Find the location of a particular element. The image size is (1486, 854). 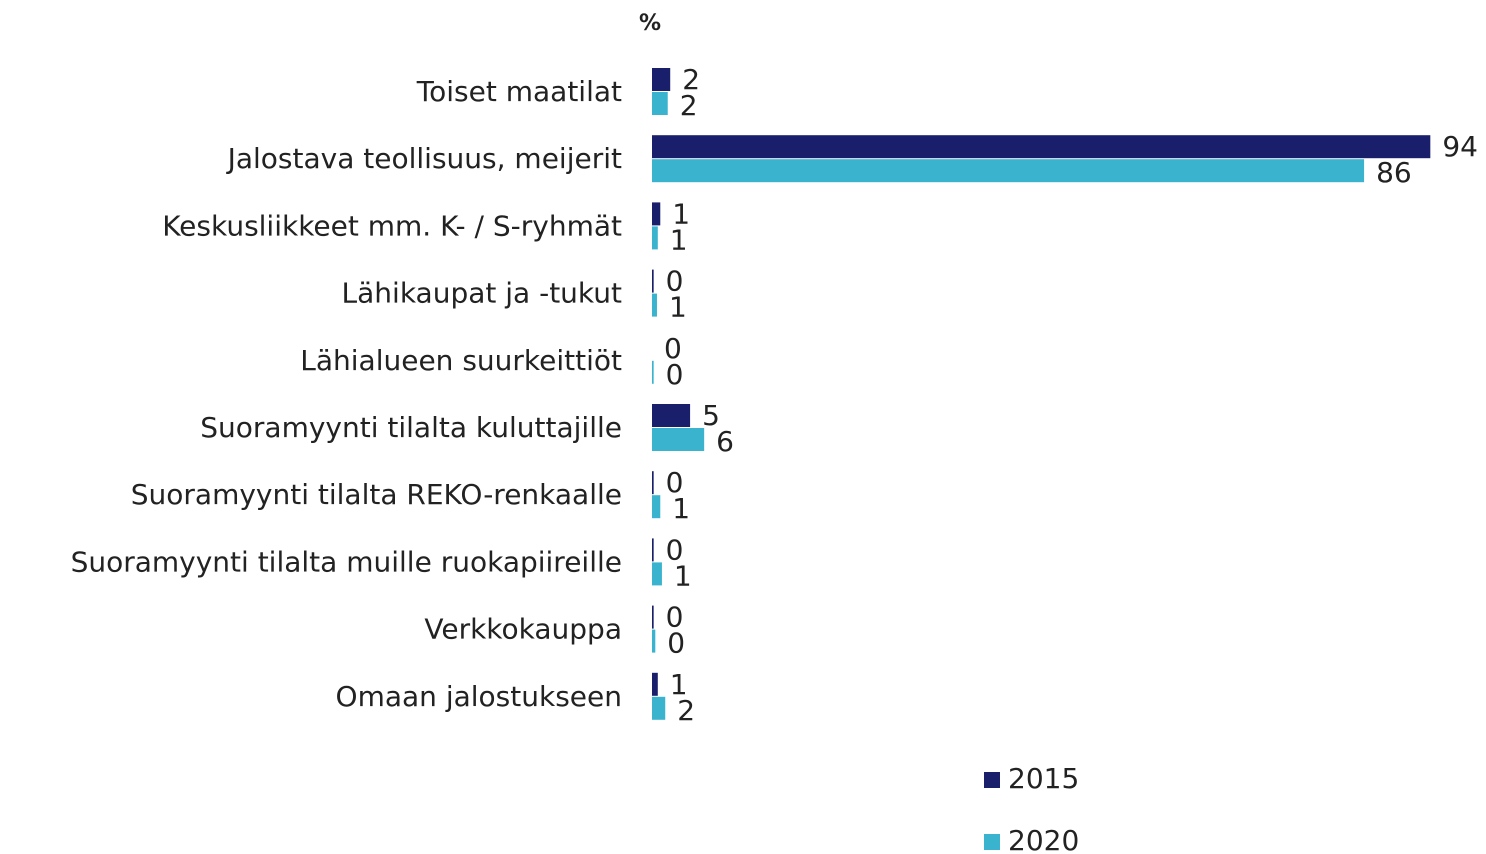

category-label: Omaan jalostukseen is located at coordinates (479, 696).